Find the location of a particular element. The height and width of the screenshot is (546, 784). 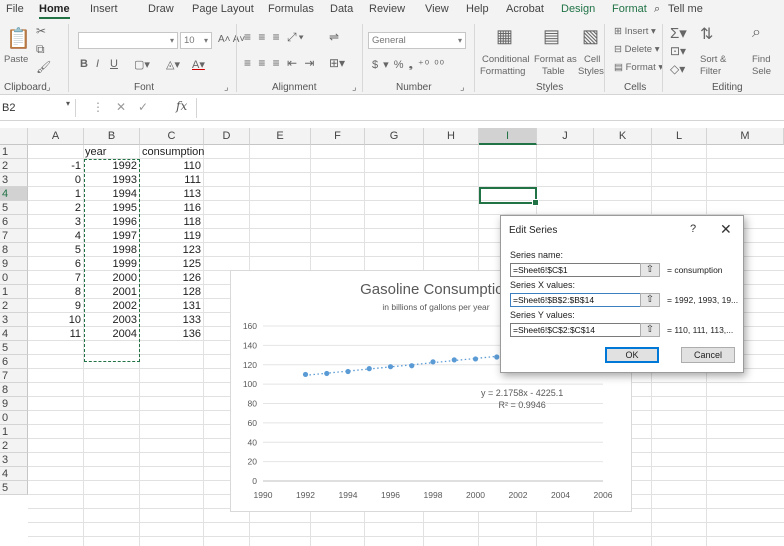

column-header-e: E is located at coordinates (280, 136).